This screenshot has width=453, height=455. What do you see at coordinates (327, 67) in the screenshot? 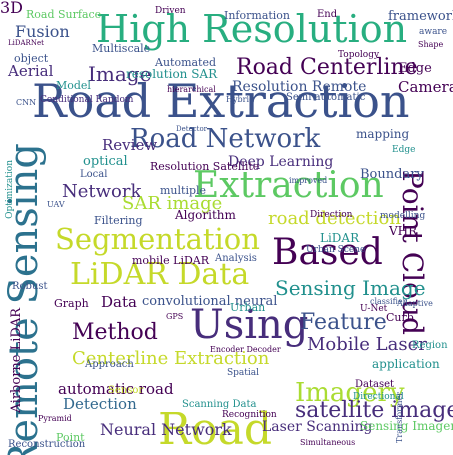
I see `word-road-centerline: Road Centerline` at bounding box center [327, 67].